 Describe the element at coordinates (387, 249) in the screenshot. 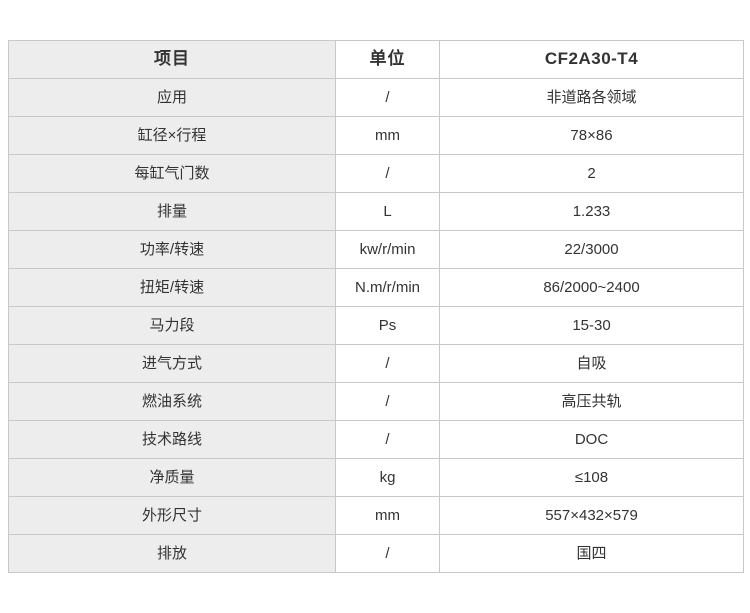

I see `unit-cell: kw/r/min` at that location.